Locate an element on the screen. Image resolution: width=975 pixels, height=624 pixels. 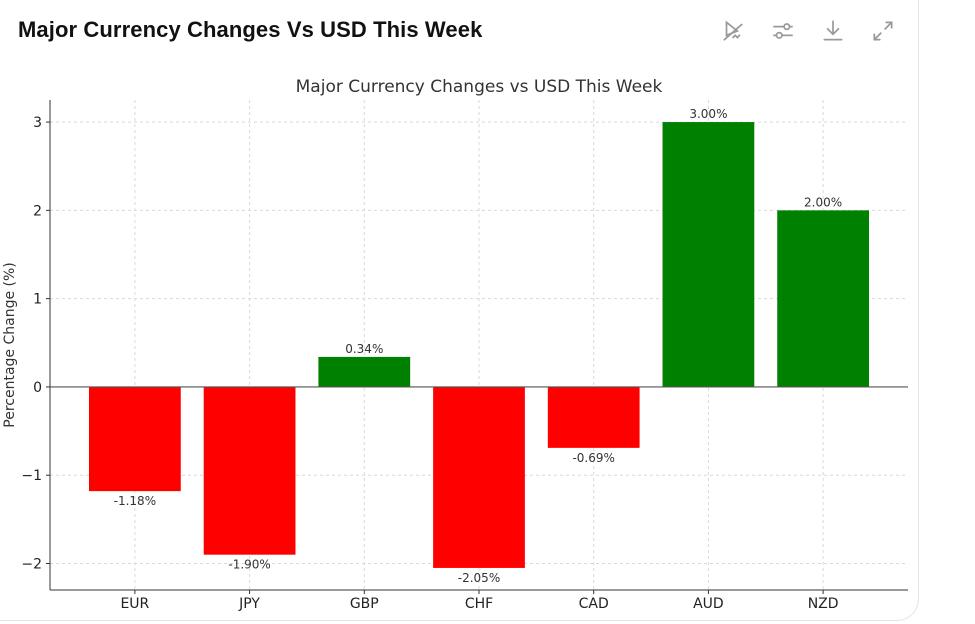
toolbar is located at coordinates (808, 31).